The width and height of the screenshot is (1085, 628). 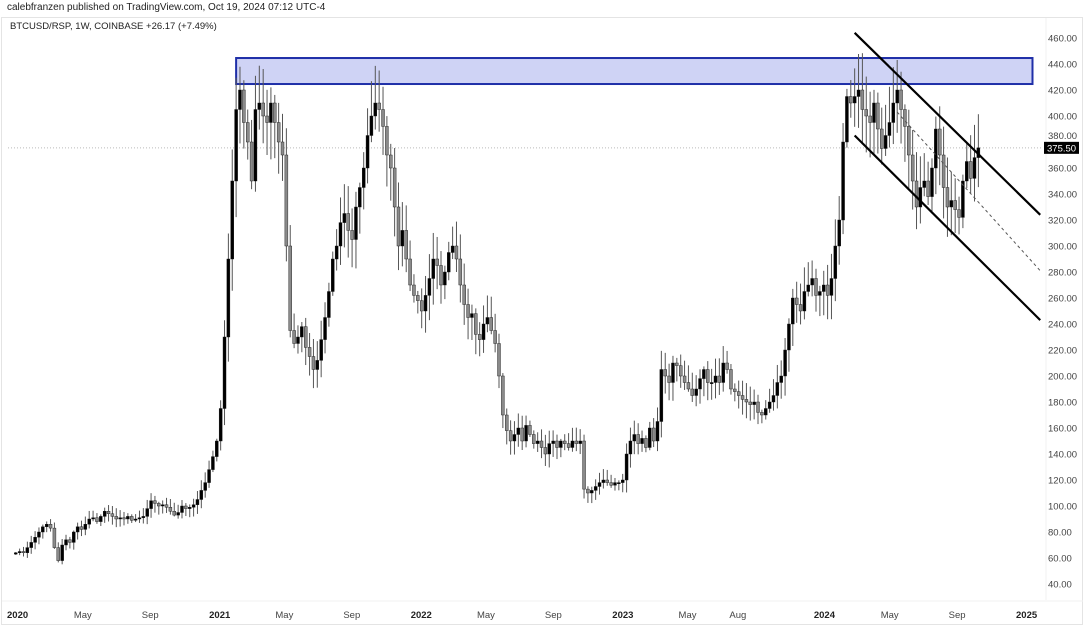 I want to click on time-tick-label: May, so click(x=890, y=615).